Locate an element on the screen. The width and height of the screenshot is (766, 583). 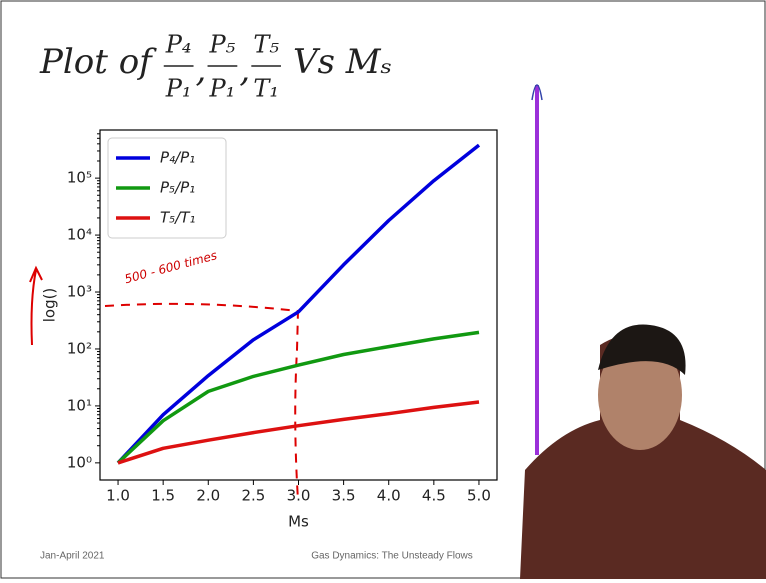
fraction-denominator: T₁ is located at coordinates (266, 89).